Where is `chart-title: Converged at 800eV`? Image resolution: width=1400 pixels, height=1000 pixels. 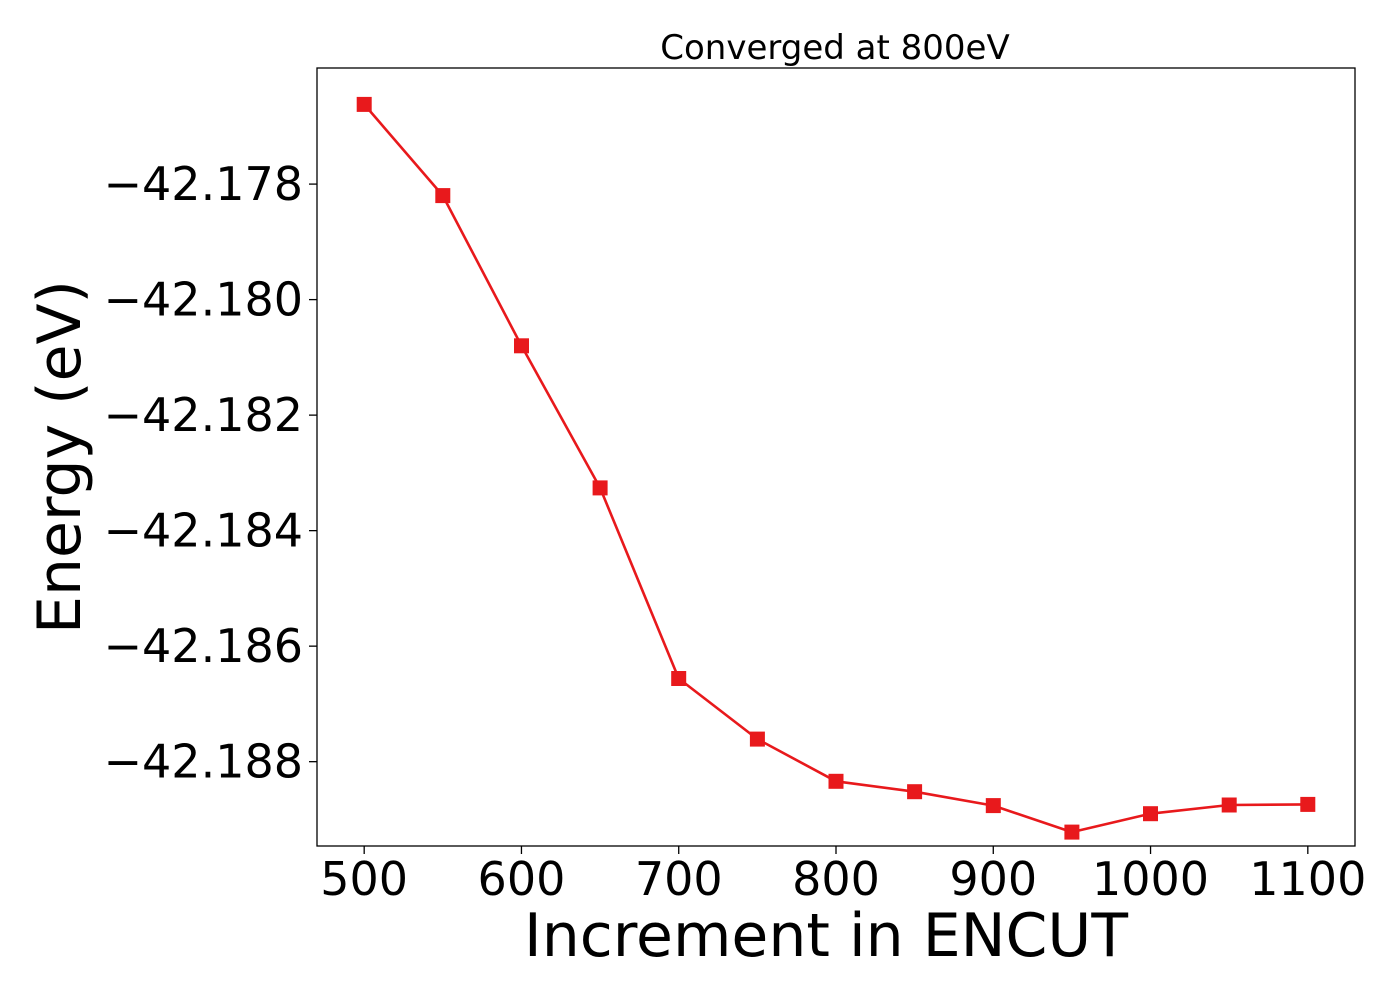
chart-title: Converged at 800eV is located at coordinates (834, 48).